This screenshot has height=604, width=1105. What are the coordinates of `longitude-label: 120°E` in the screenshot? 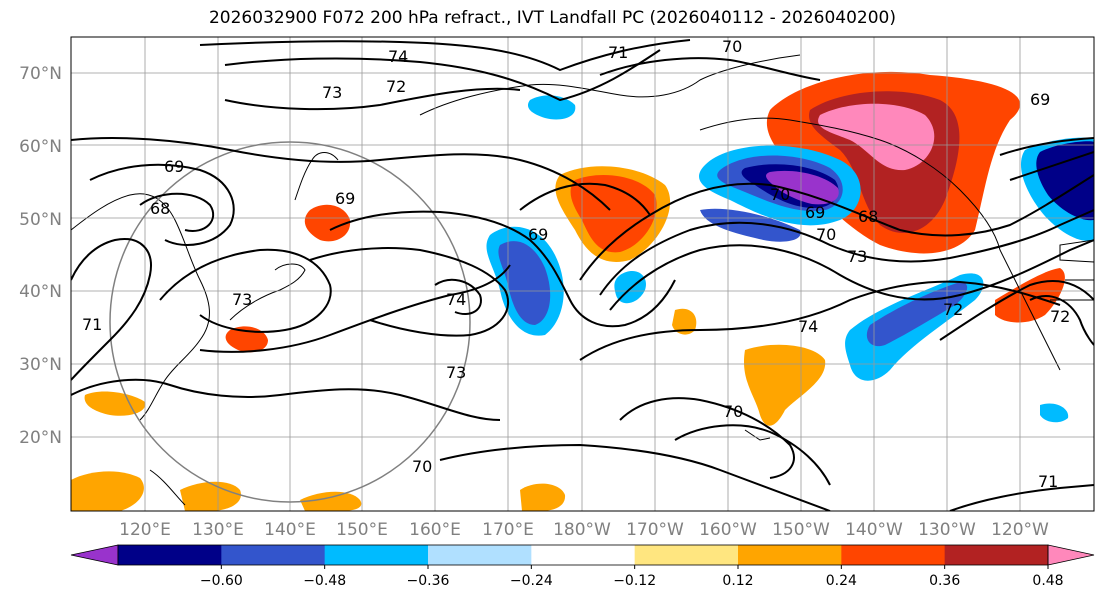 It's located at (145, 530).